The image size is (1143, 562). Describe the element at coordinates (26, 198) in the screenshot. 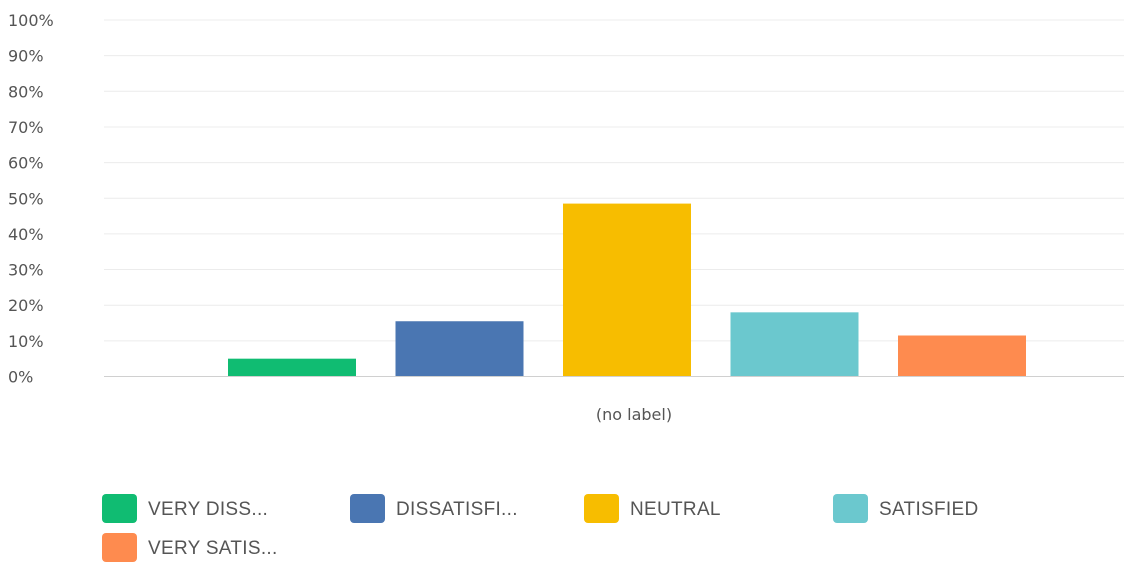

I see `y-tick-label: 50%` at that location.